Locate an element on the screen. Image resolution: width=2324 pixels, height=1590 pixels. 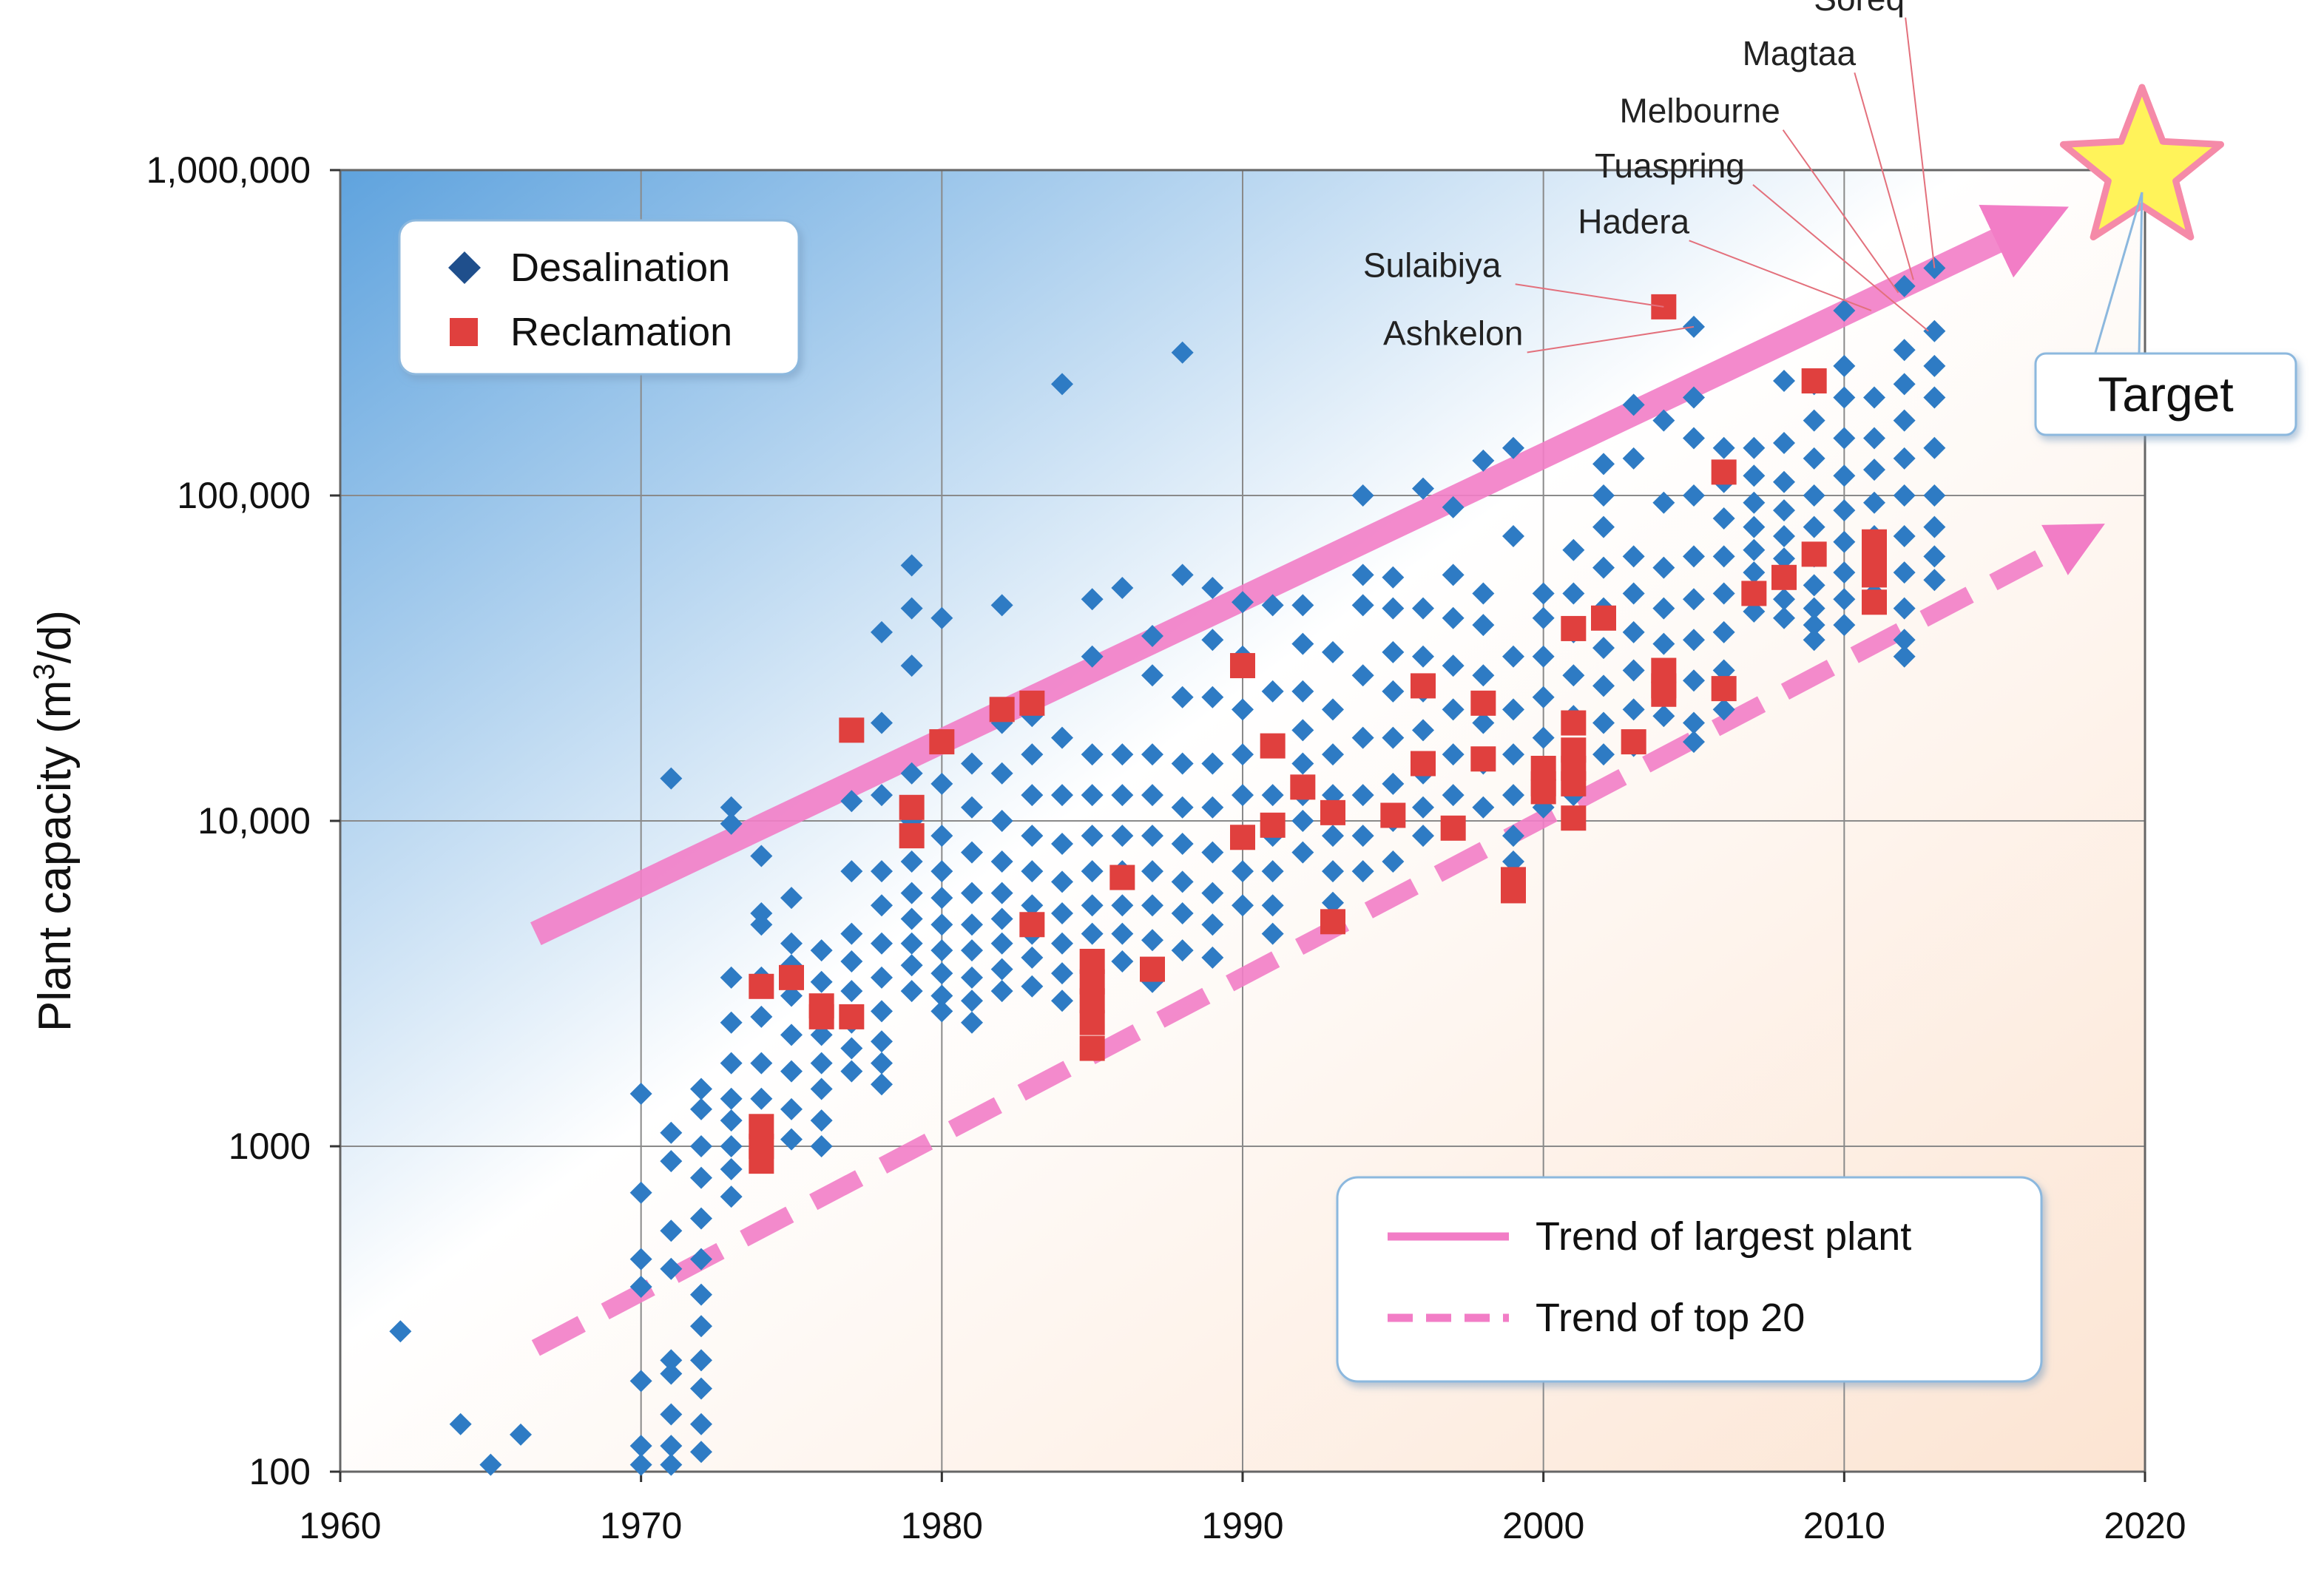
x-tick-label: 2000 is located at coordinates (1543, 1525).